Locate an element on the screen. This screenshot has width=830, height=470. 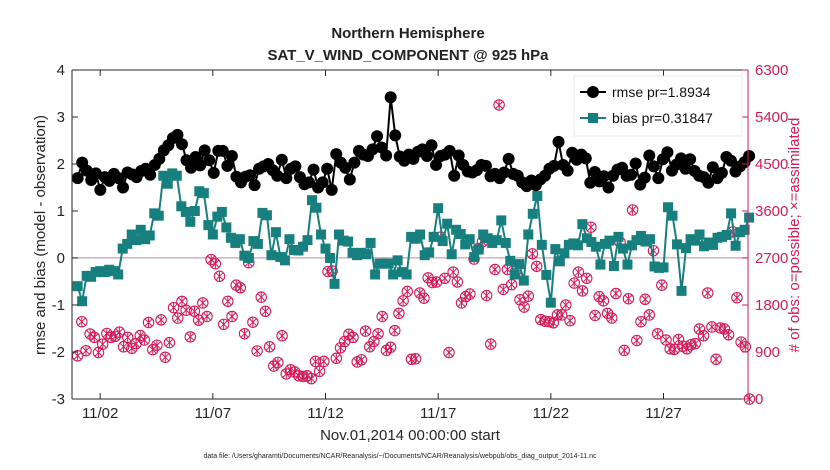
x-tick-label: 11/07 is located at coordinates (213, 413).